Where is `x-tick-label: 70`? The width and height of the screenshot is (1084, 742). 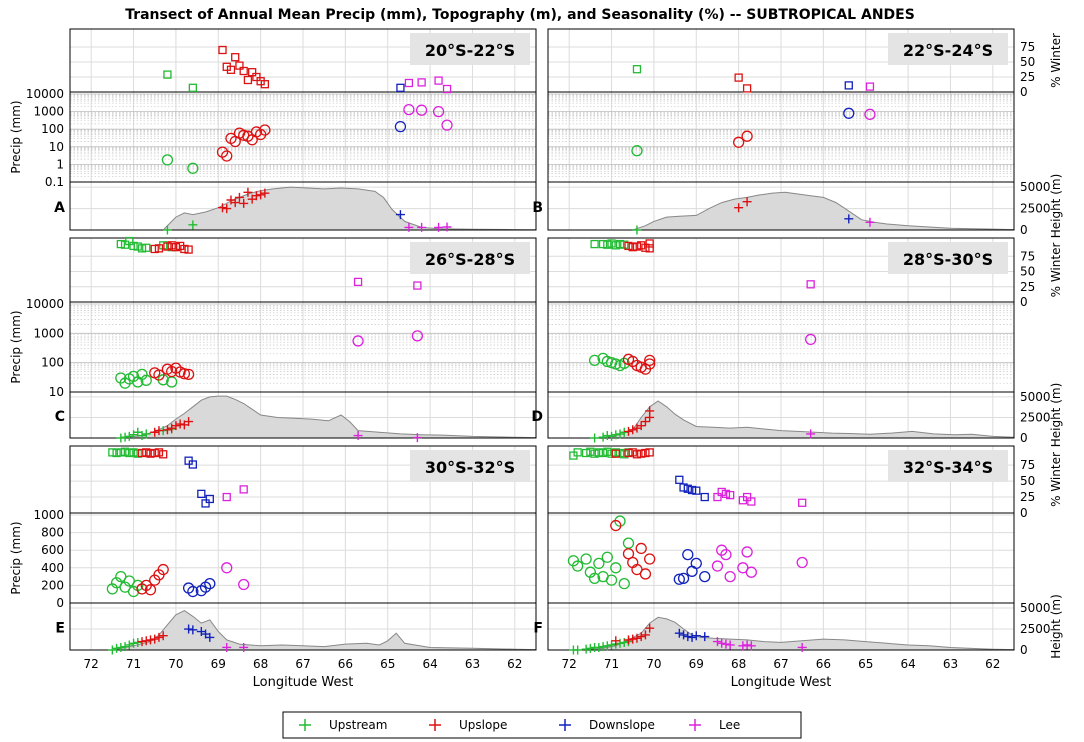
x-tick-label: 70 is located at coordinates (175, 664).